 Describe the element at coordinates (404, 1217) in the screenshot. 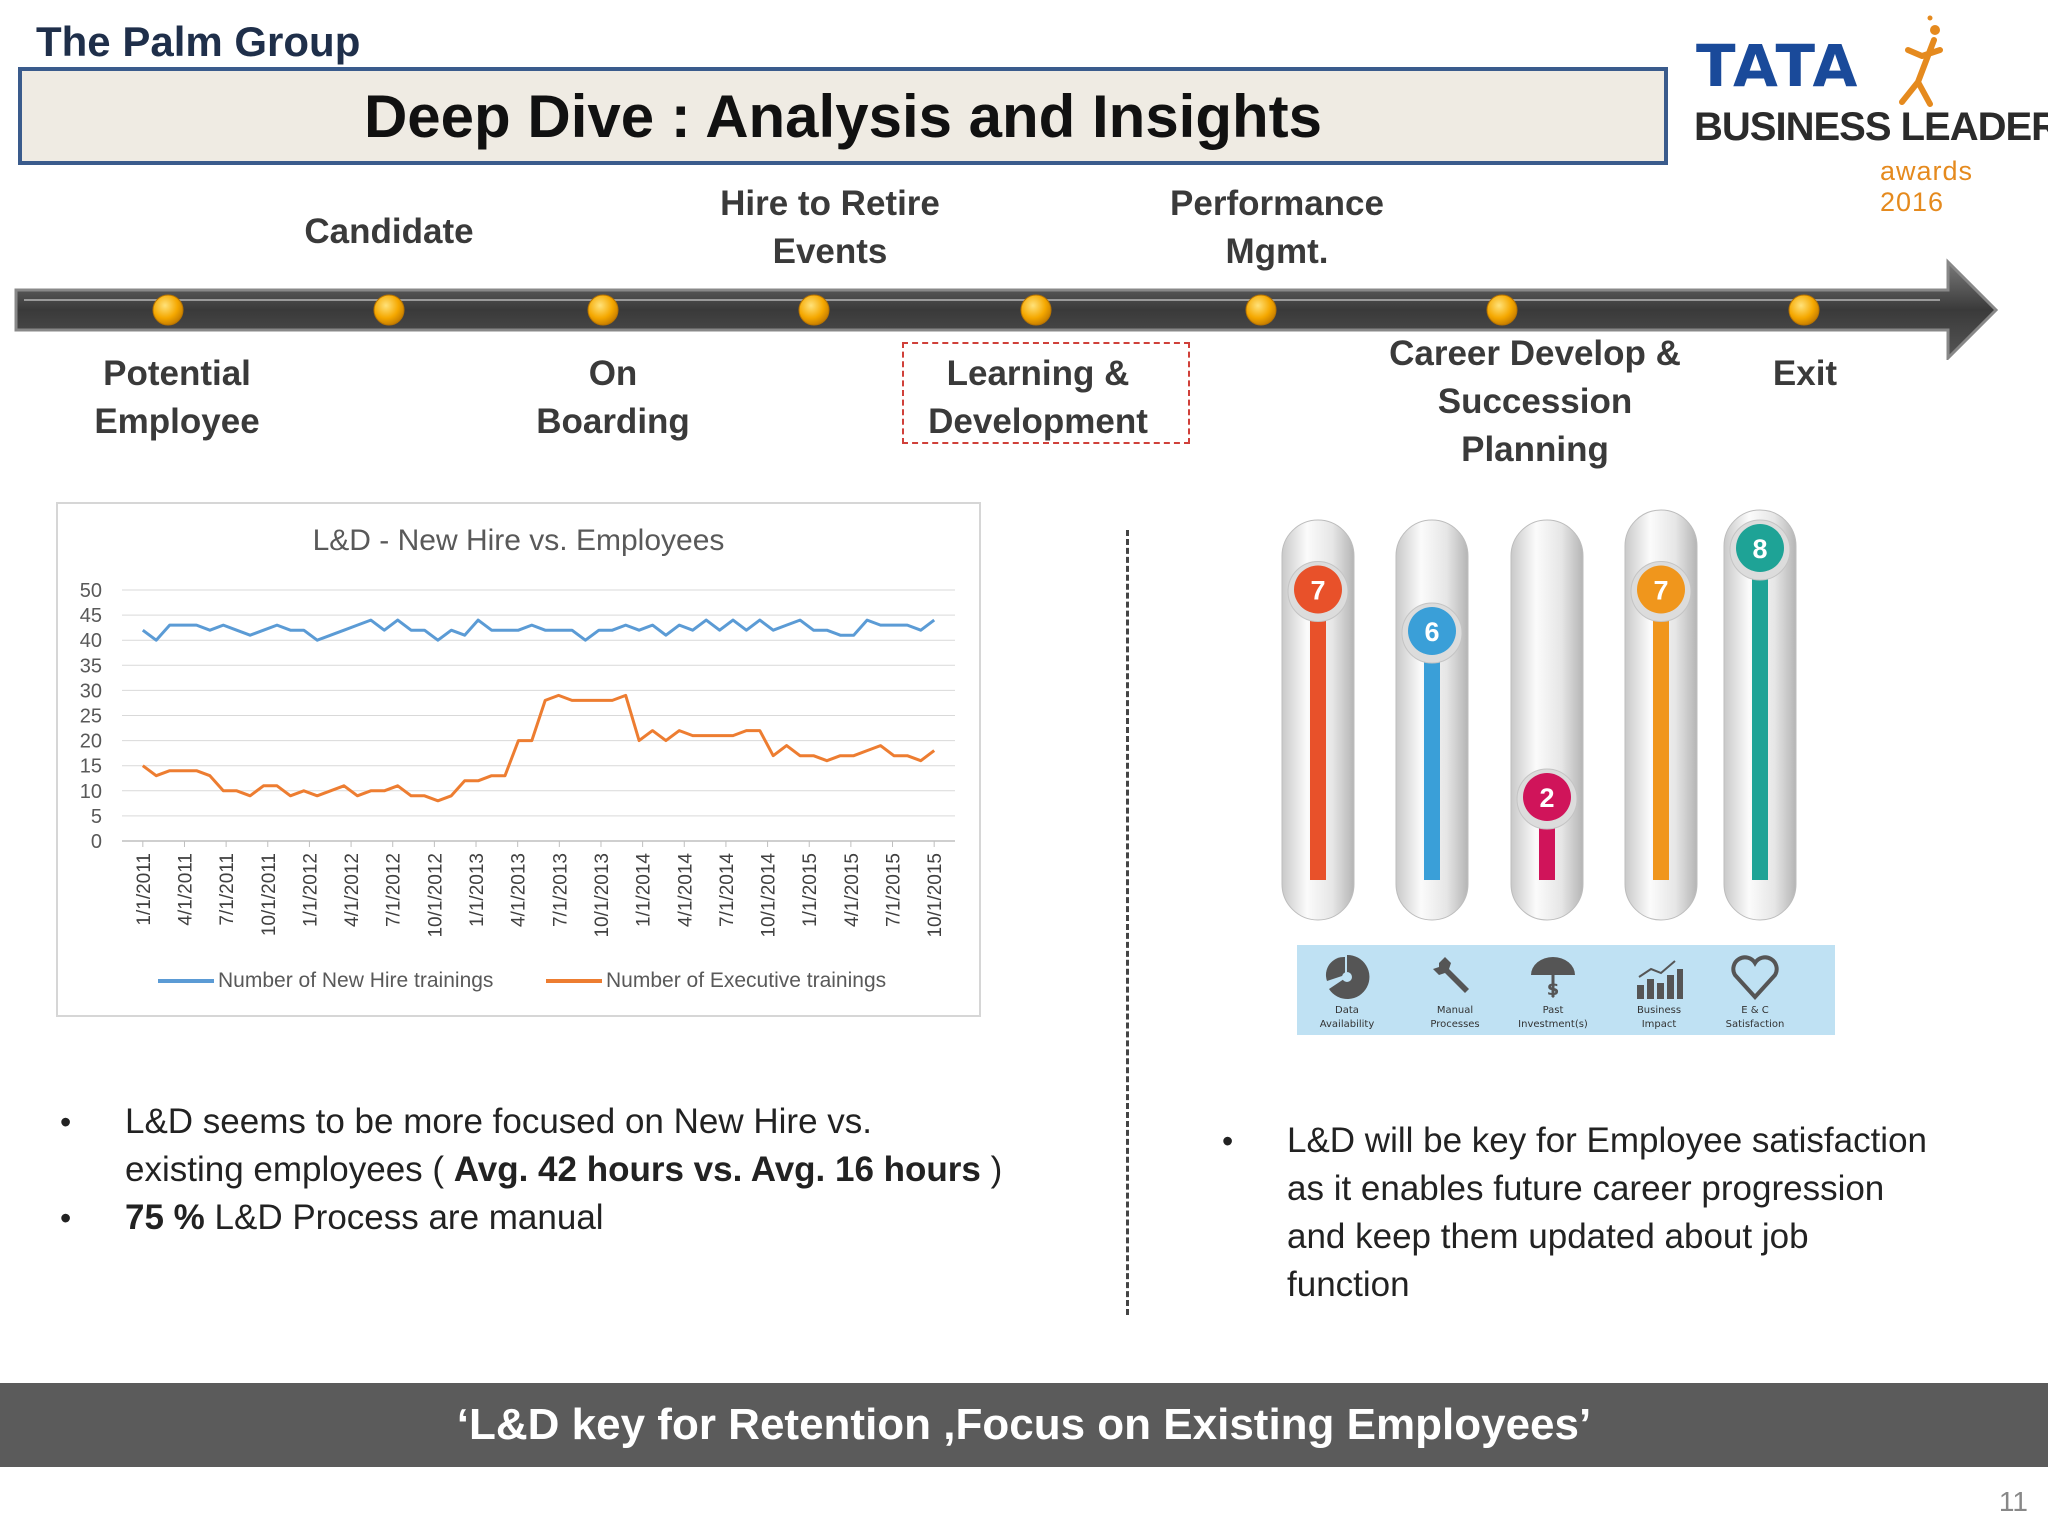

I see `left-bullet-2-text: L&D Process are manual` at that location.